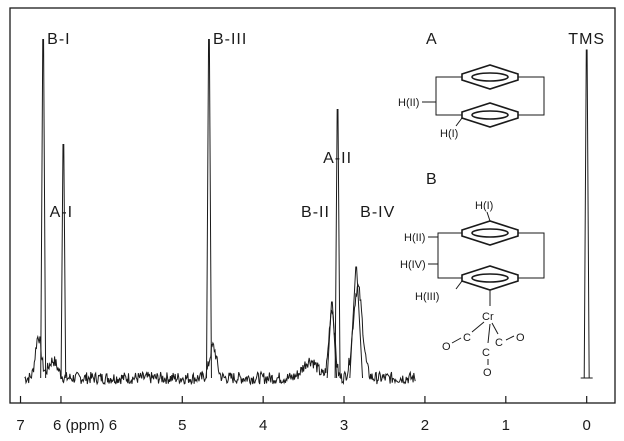 This screenshot has width=624, height=441. I want to click on structure-b-top-ring-inner, so click(490, 233).